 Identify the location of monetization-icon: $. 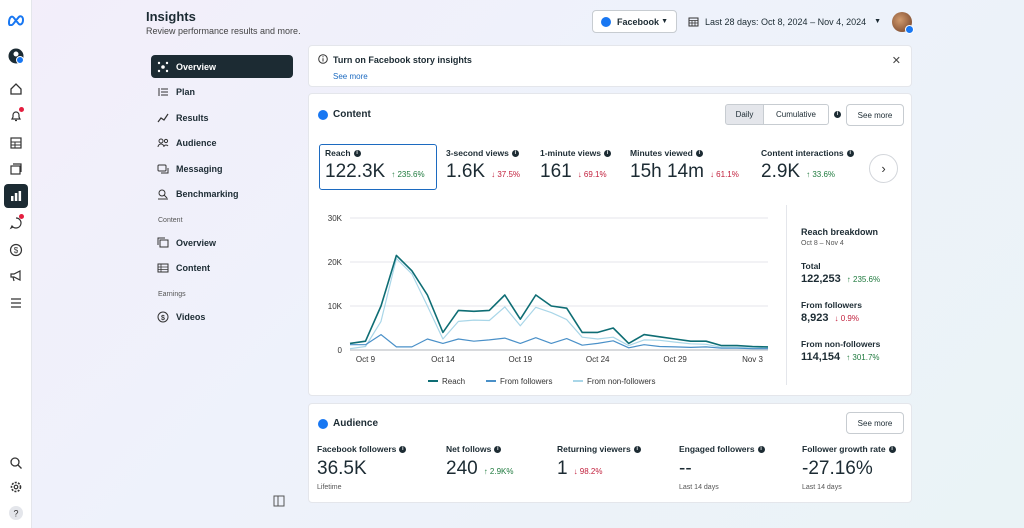
(16, 250).